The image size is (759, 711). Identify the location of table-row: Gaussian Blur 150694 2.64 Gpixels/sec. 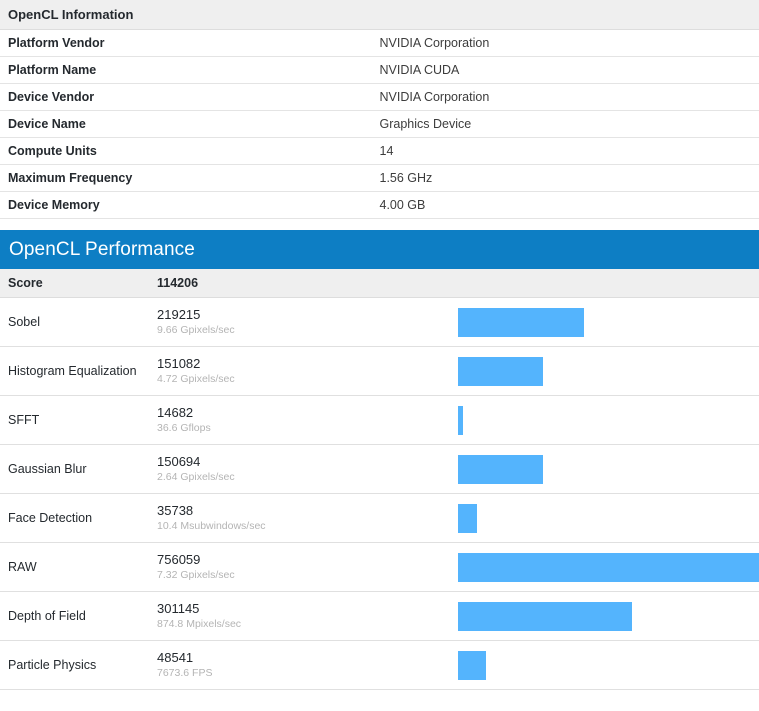
(379, 469).